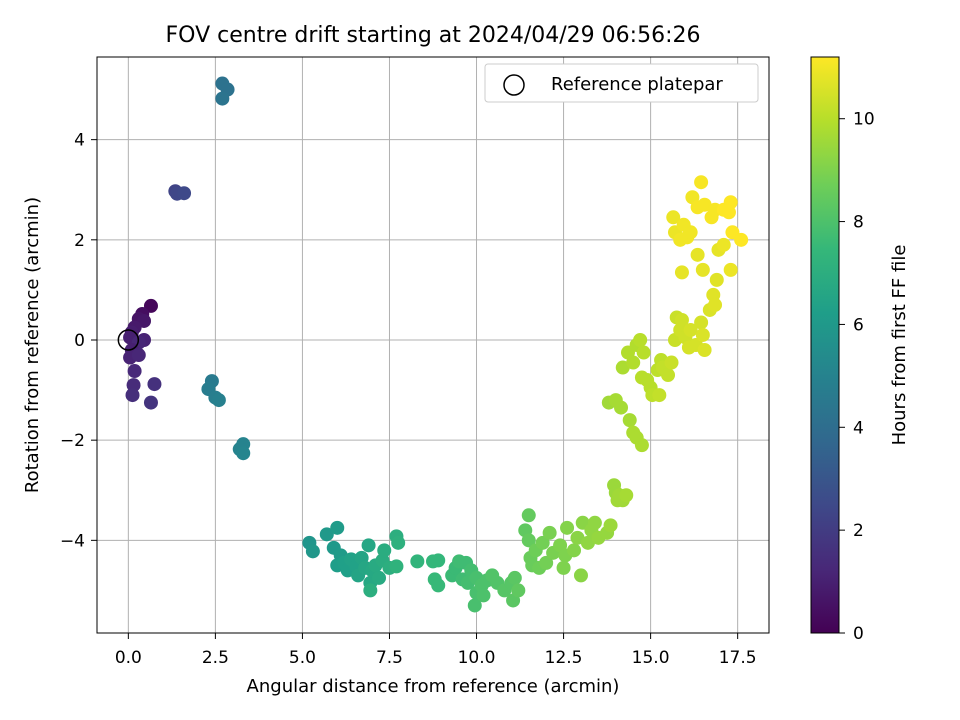 The image size is (960, 720). I want to click on reference-marker, so click(128, 340).